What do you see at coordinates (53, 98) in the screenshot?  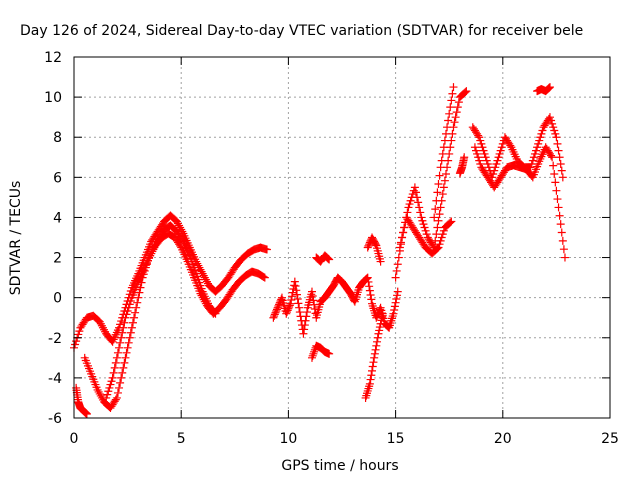 I see `y-tick-label: 10` at bounding box center [53, 98].